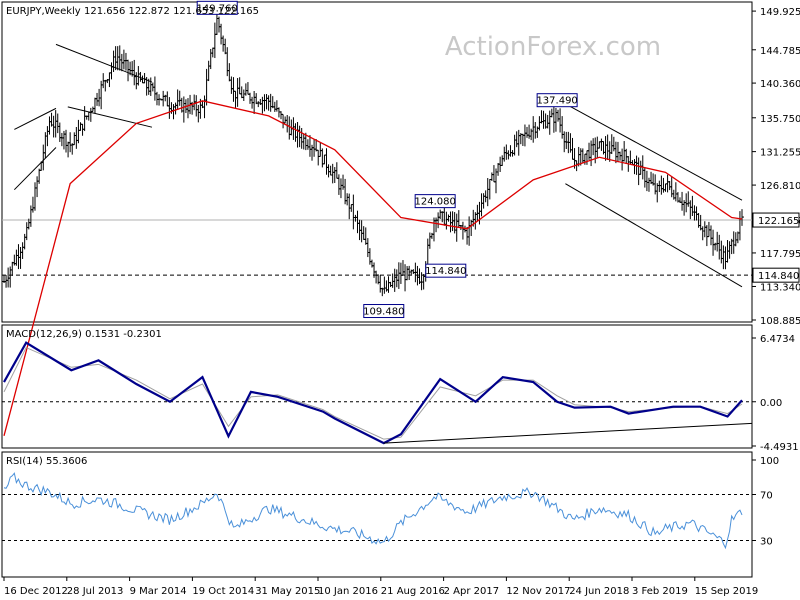 The height and width of the screenshot is (600, 800). I want to click on price-tick-label: 131.255, so click(780, 153).